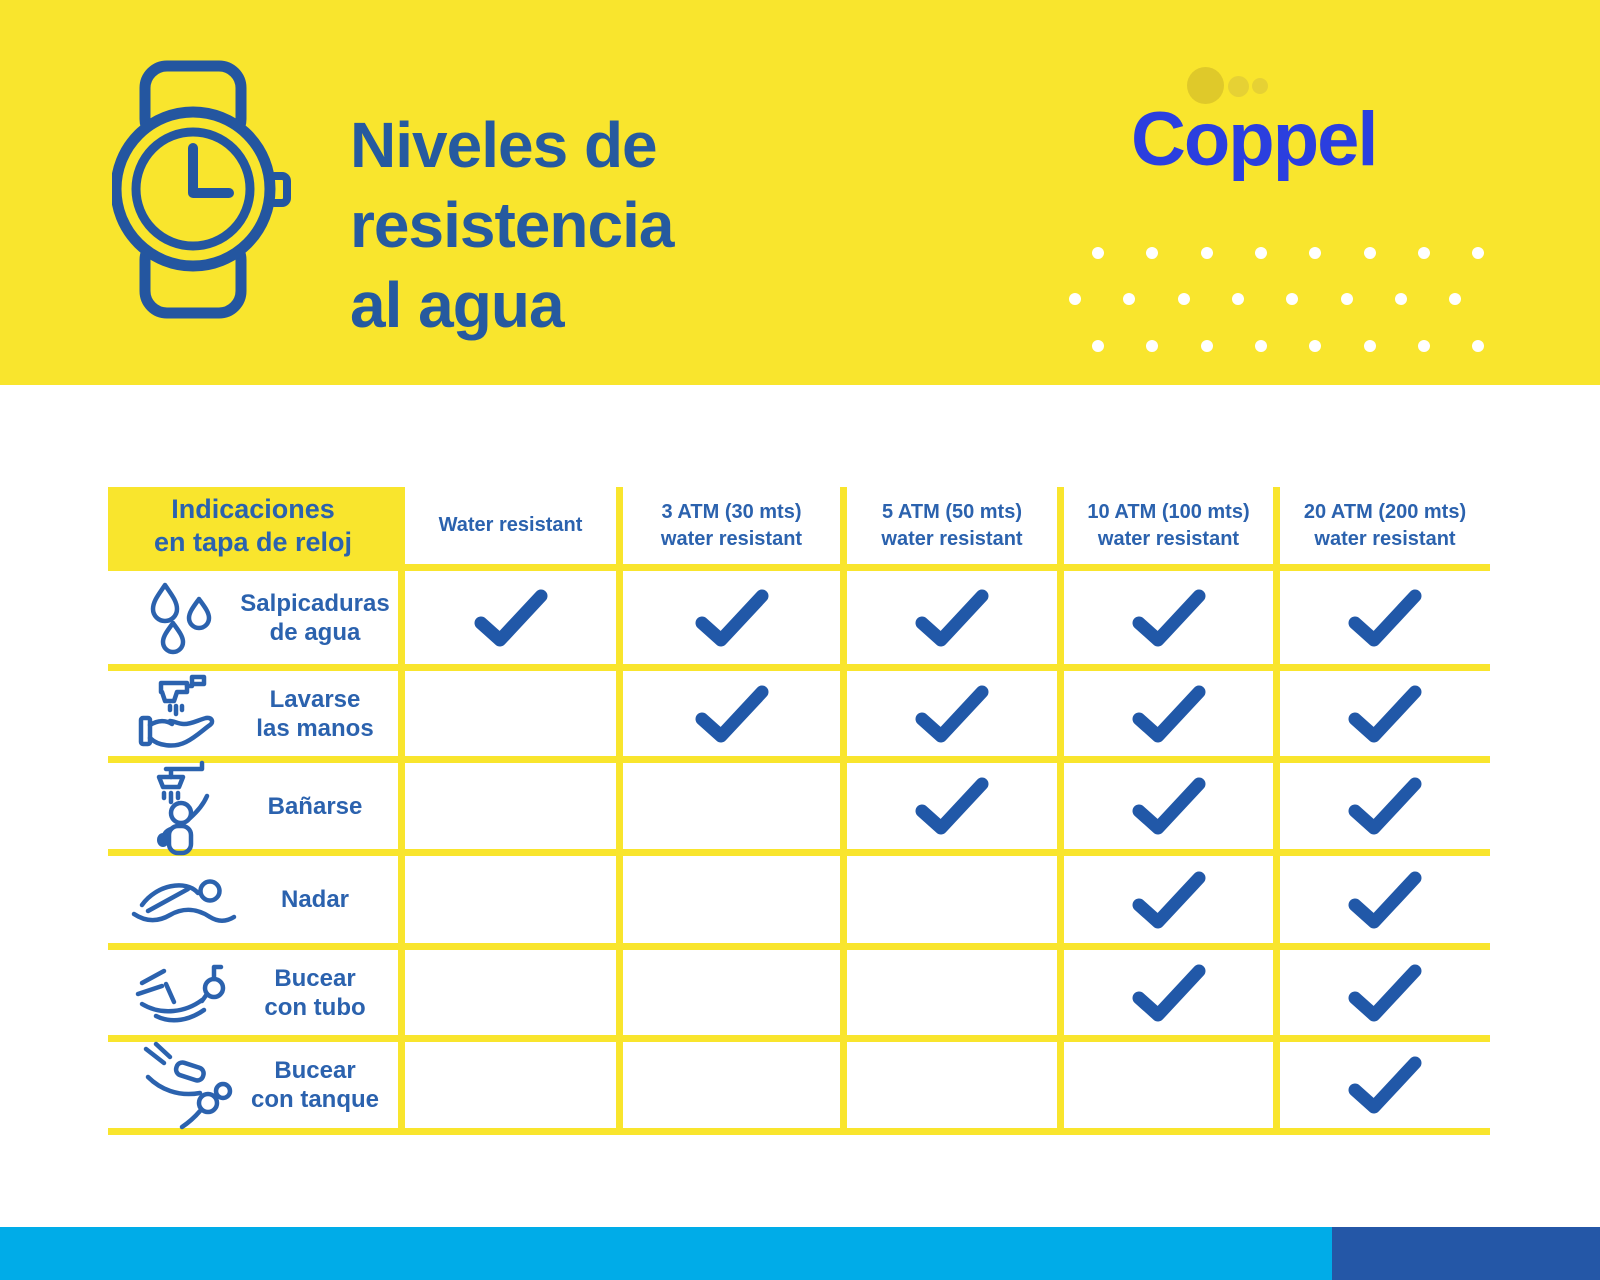  What do you see at coordinates (315, 713) in the screenshot?
I see `row-label-text: Lavarse las manos` at bounding box center [315, 713].